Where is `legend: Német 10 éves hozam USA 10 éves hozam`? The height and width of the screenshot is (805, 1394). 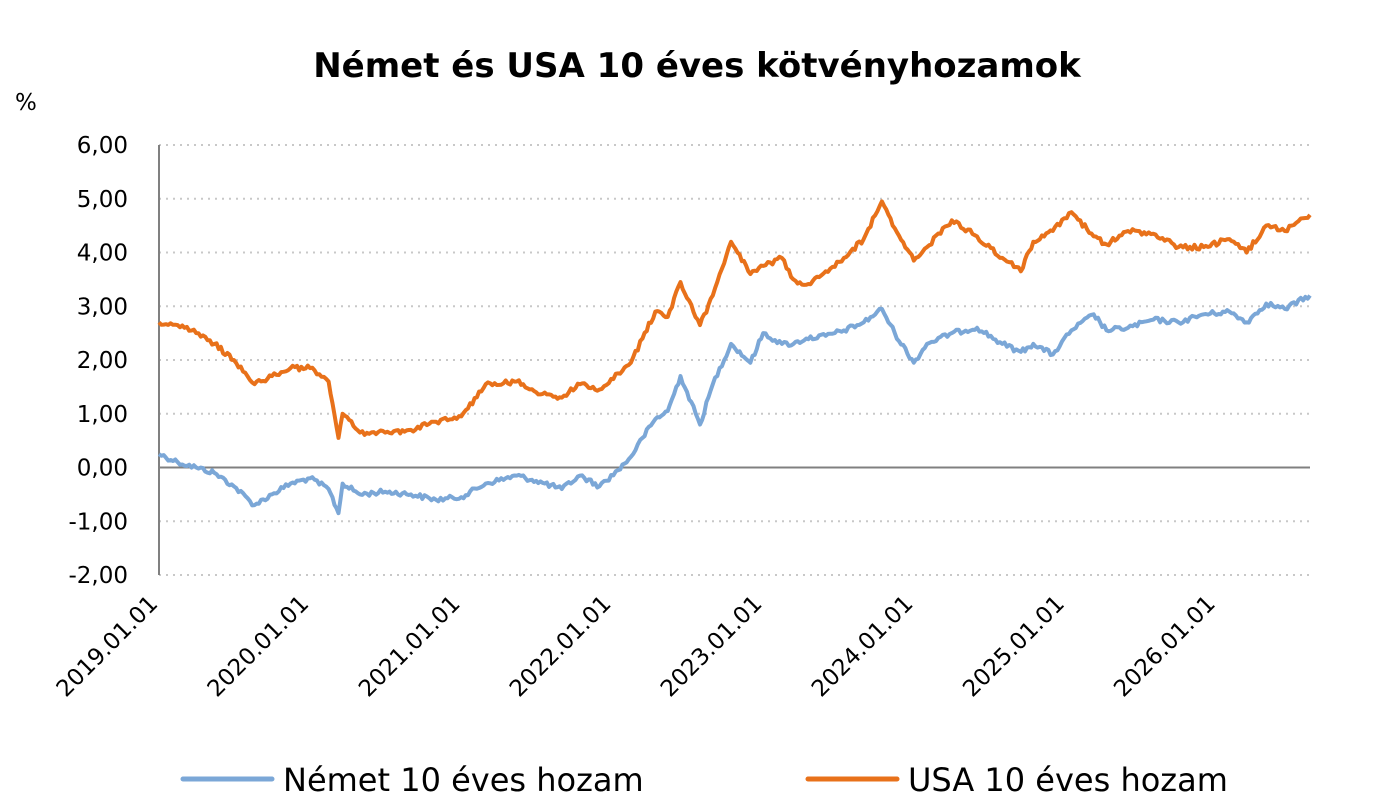
legend: Német 10 éves hozam USA 10 éves hozam is located at coordinates (704, 780).